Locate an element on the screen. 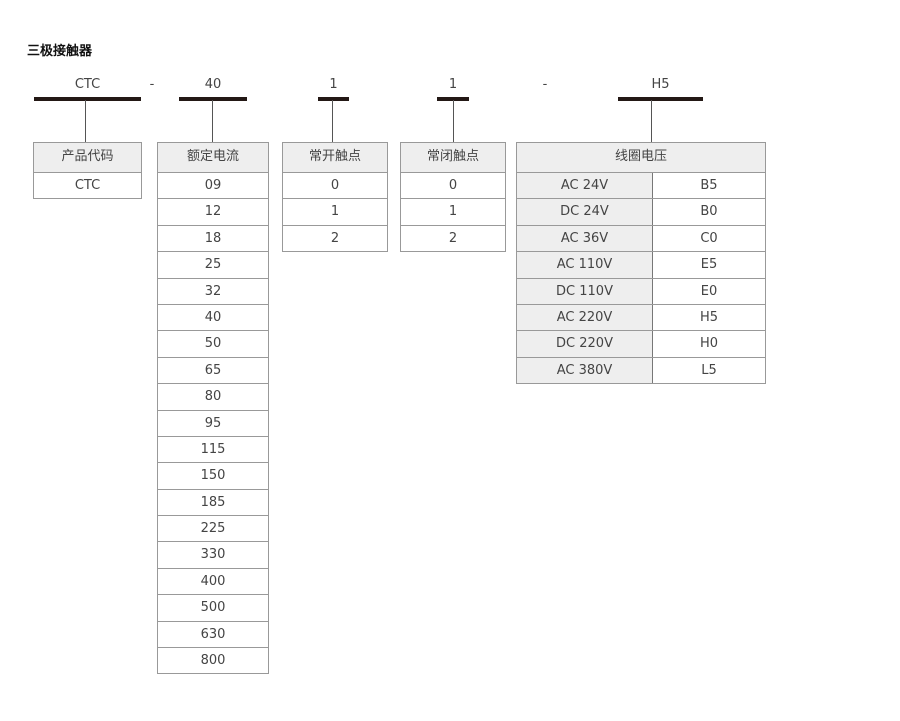 The height and width of the screenshot is (721, 900). voltage-code: B5 is located at coordinates (709, 185).